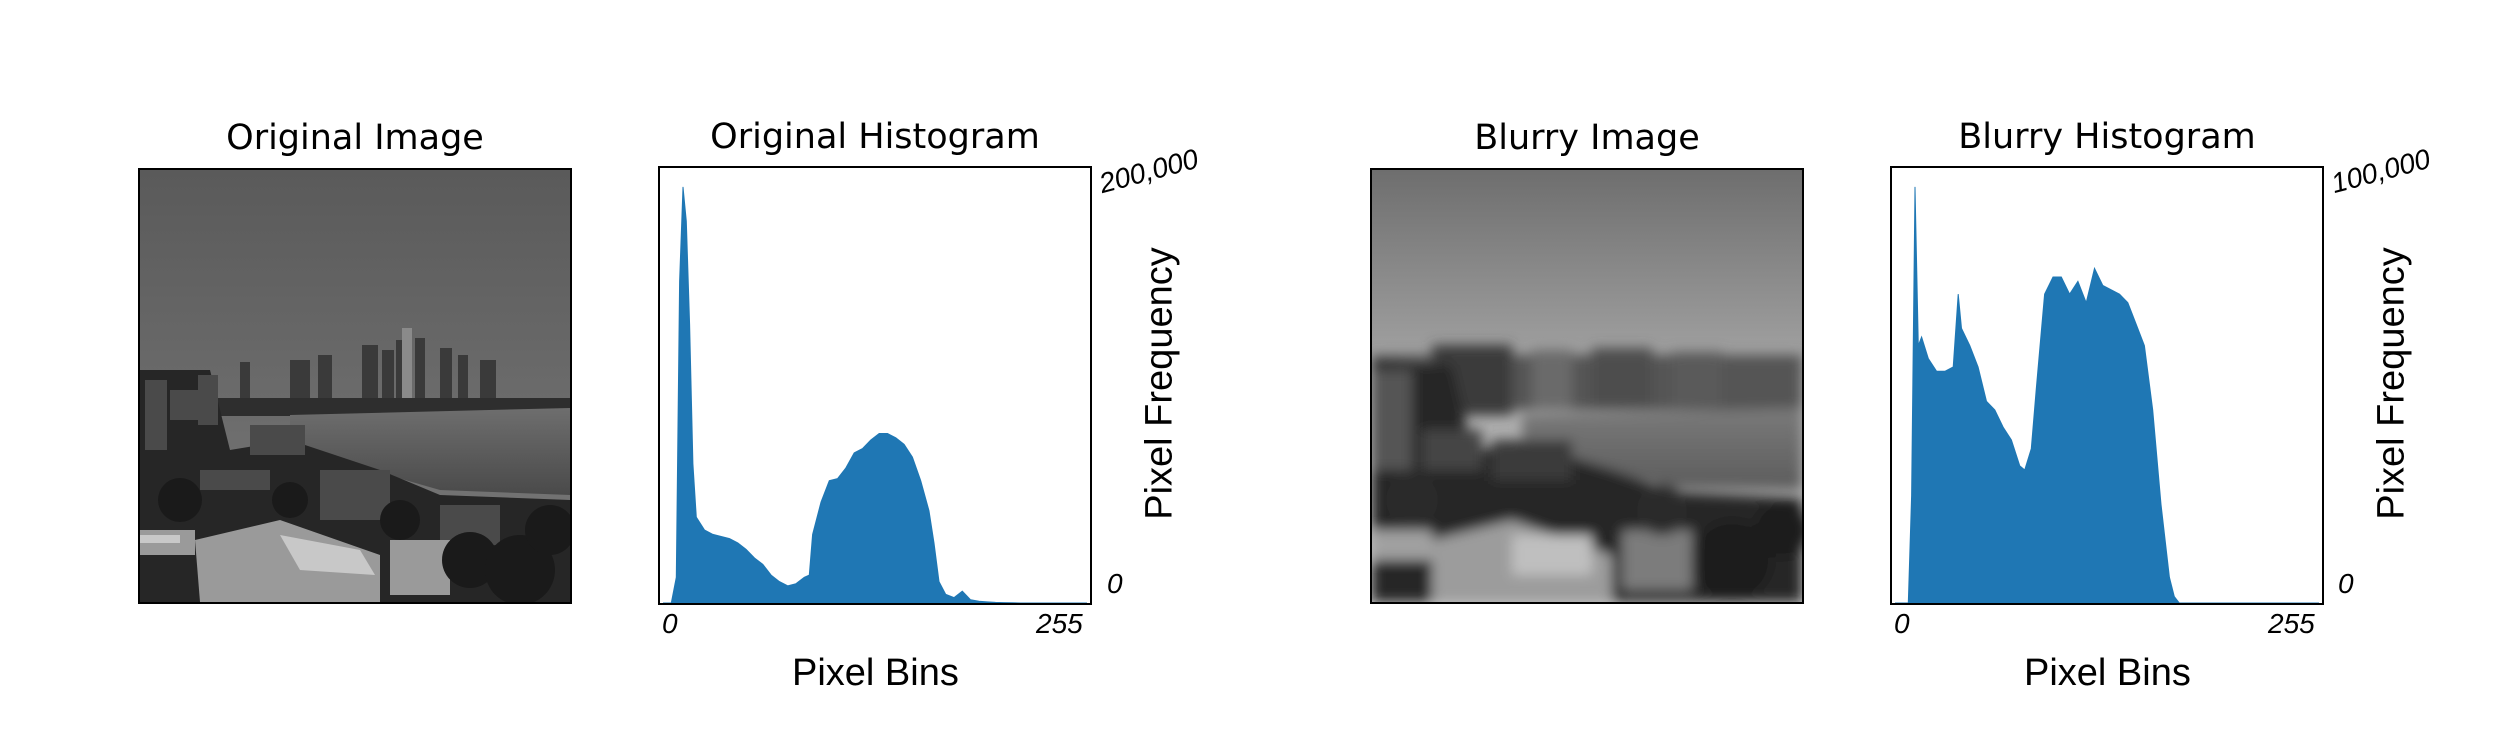  Describe the element at coordinates (875, 673) in the screenshot. I see `original-x-axis-label: Pixel Bins` at that location.